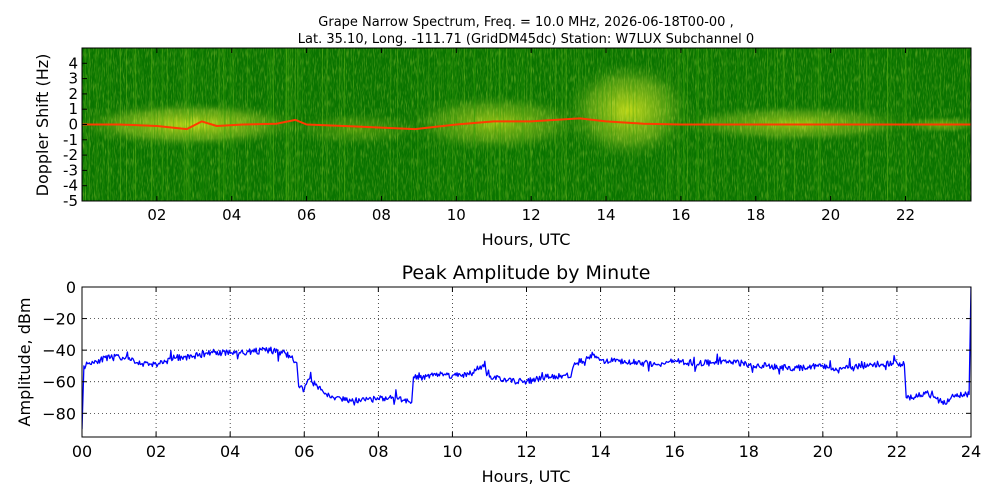 Image resolution: width=1000 pixels, height=500 pixels. I want to click on x-tick-label: 00, so click(82, 451).